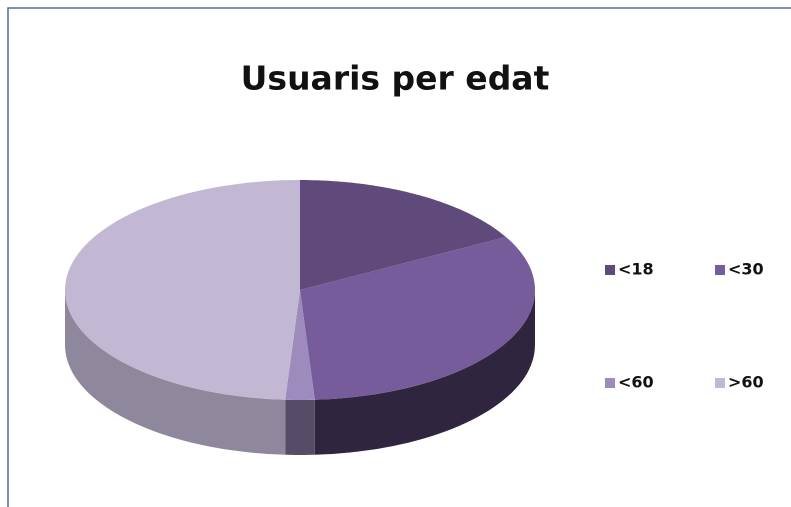 The width and height of the screenshot is (791, 507). I want to click on legend-label: <18, so click(636, 269).